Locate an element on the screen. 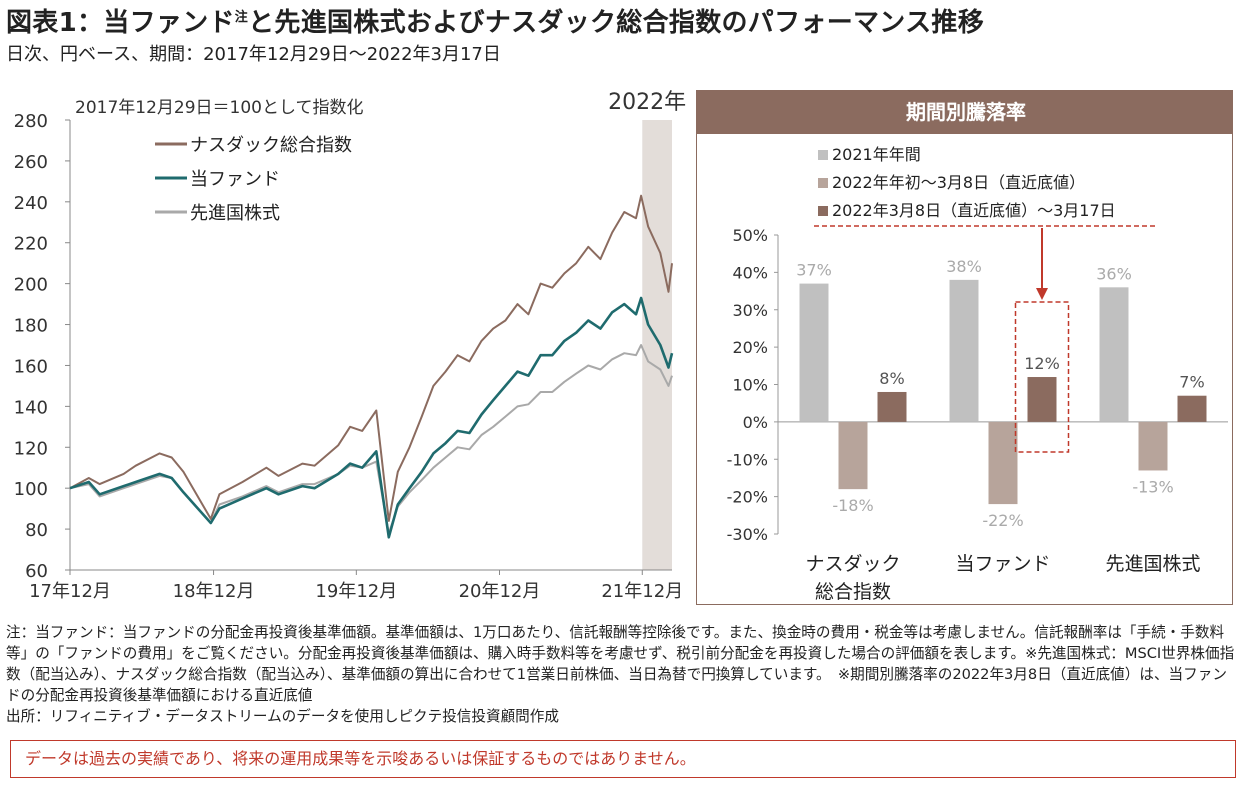 Image resolution: width=1249 pixels, height=788 pixels. shaded-region-label: 2022年 is located at coordinates (647, 102).